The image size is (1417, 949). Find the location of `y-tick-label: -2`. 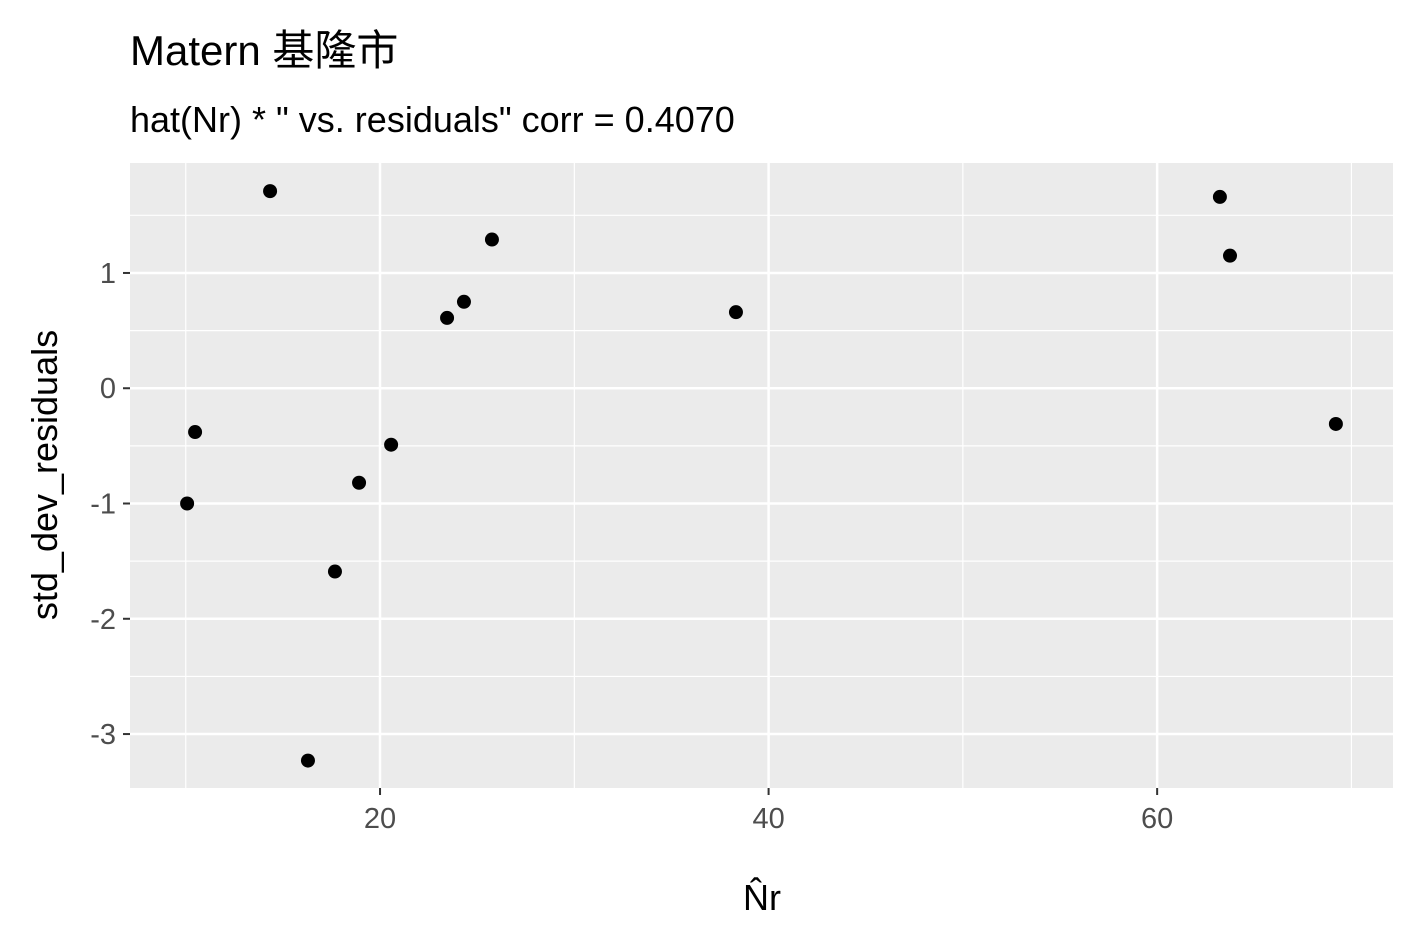

y-tick-label: -2 is located at coordinates (103, 620).